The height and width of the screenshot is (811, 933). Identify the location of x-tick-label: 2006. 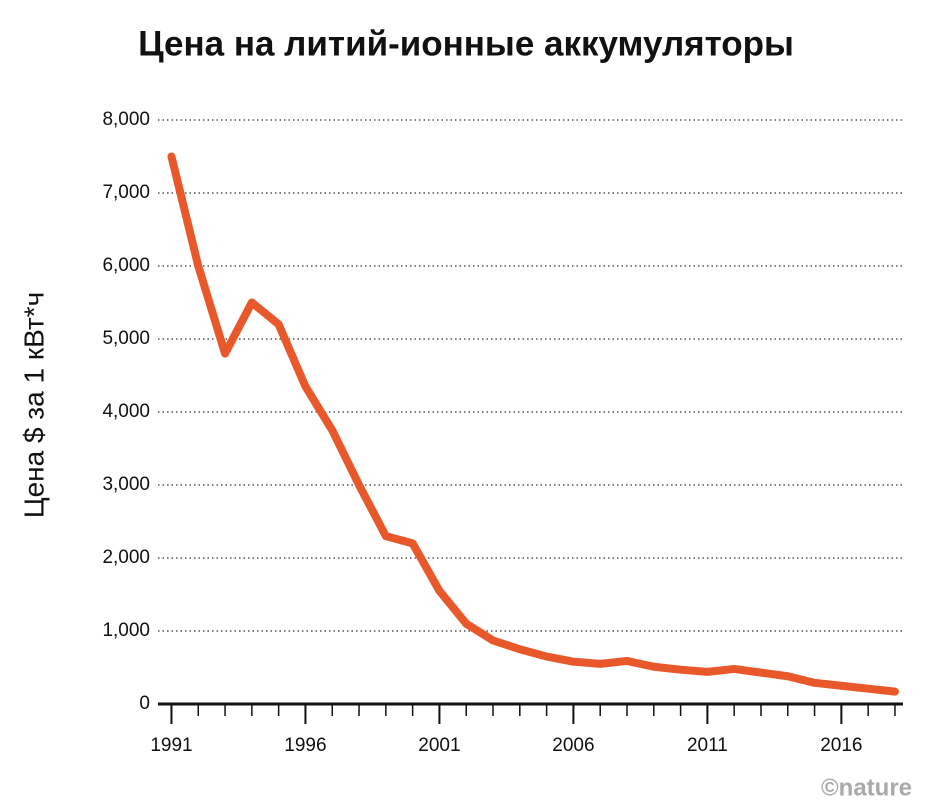
(573, 745).